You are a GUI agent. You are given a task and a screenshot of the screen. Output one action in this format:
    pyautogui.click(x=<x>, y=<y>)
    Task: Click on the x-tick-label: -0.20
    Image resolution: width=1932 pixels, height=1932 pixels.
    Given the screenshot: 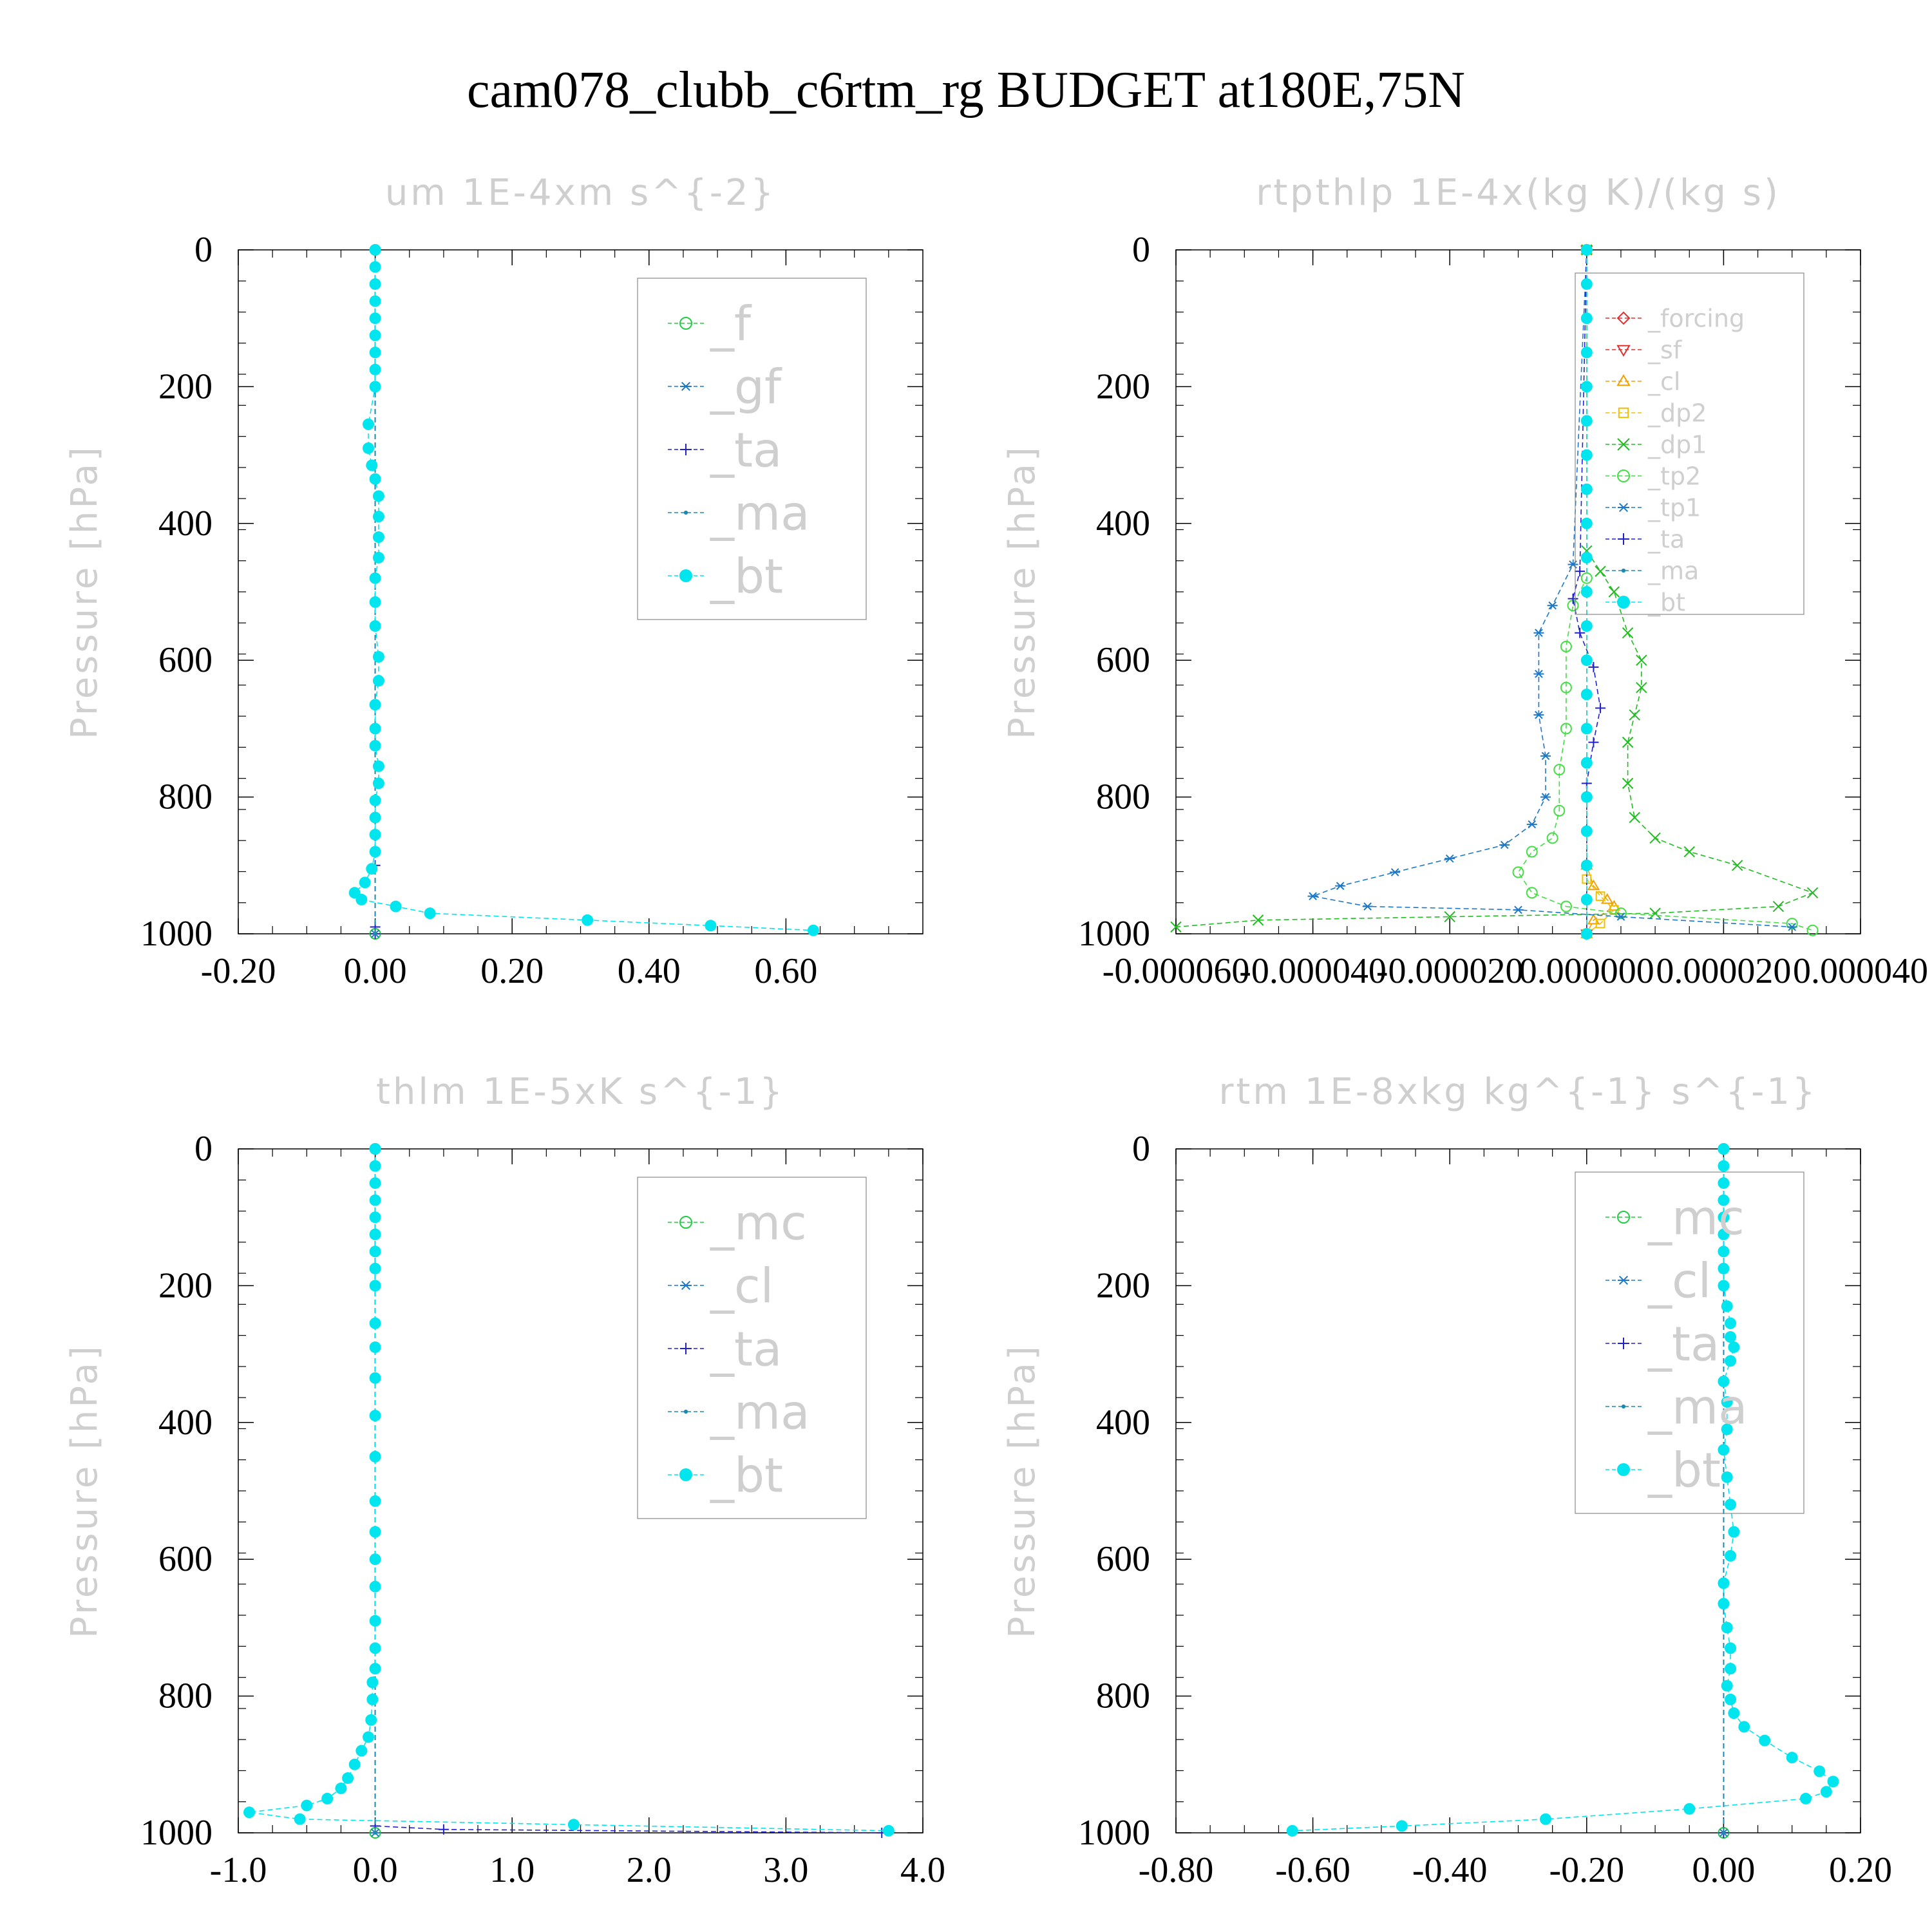 What is the action you would take?
    pyautogui.click(x=1587, y=1870)
    